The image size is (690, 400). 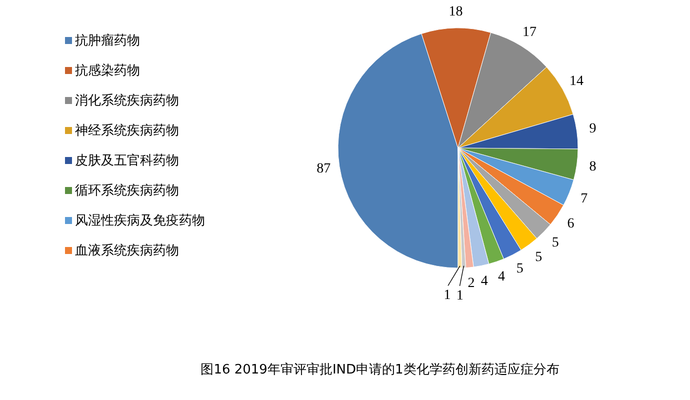 I want to click on legend-label: 血液系统疾病药物, so click(x=127, y=251).